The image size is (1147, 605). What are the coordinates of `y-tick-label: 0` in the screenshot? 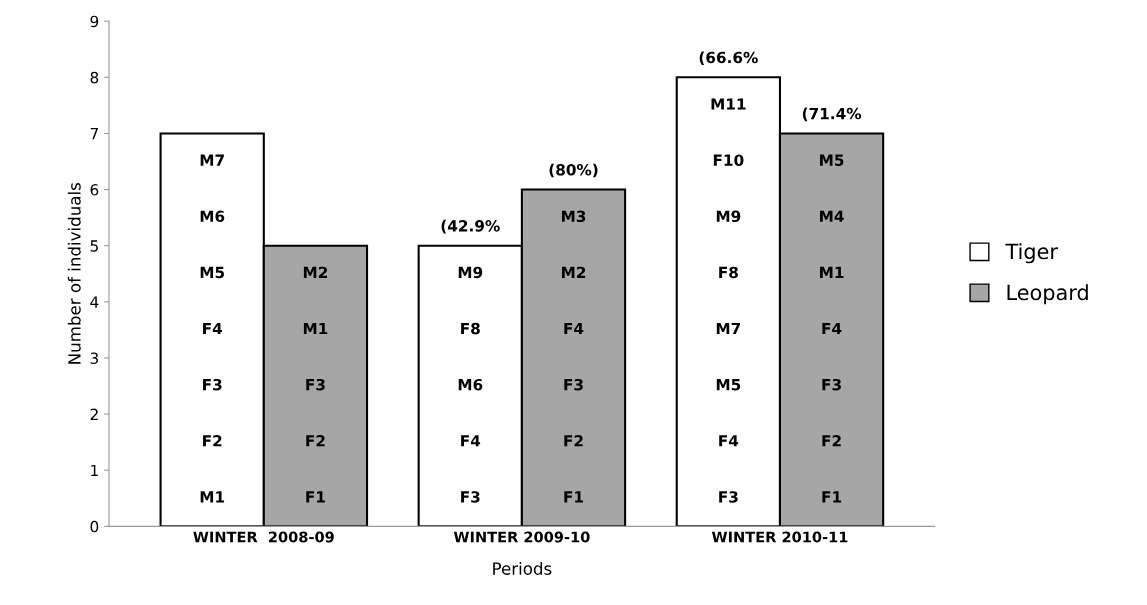 It's located at (94, 526).